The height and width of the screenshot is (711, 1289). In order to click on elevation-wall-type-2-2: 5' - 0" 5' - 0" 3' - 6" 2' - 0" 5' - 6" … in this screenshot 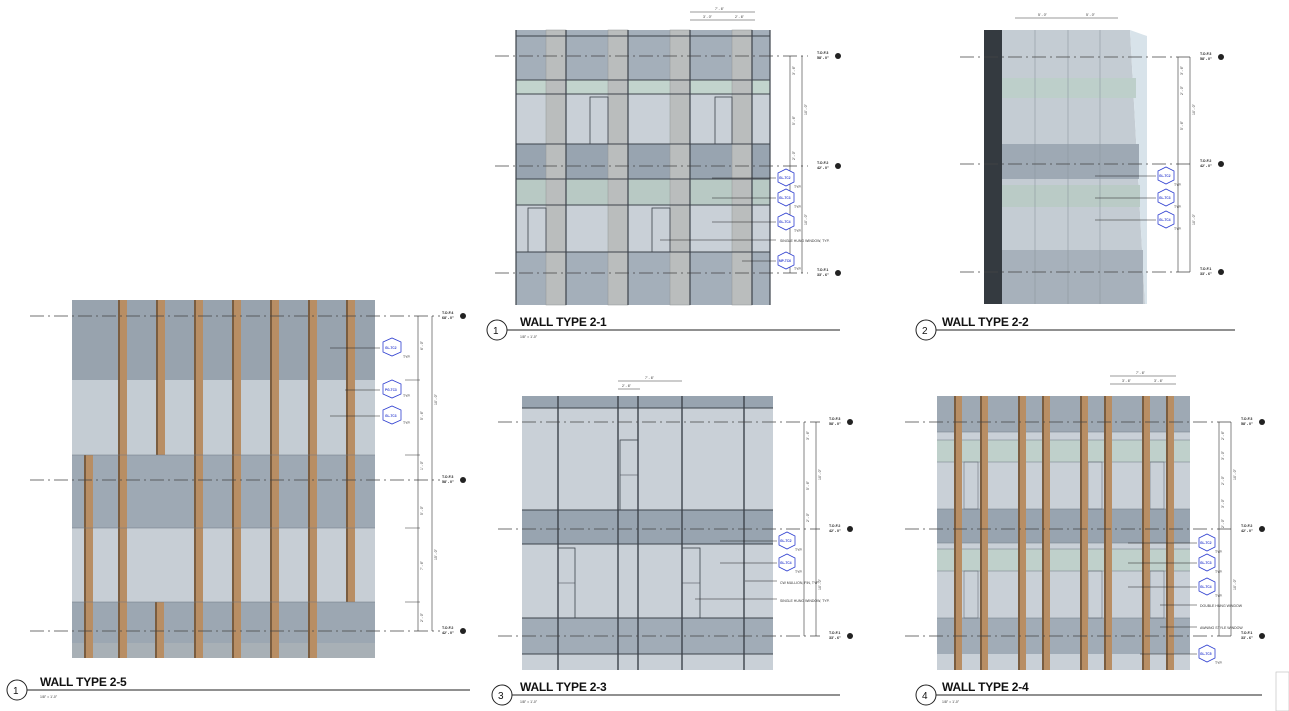, I will do `click(1075, 177)`.